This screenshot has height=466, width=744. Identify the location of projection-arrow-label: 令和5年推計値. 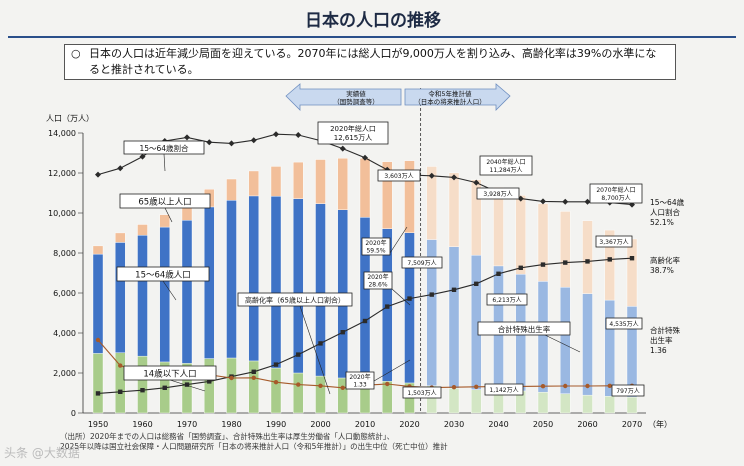
(450, 93).